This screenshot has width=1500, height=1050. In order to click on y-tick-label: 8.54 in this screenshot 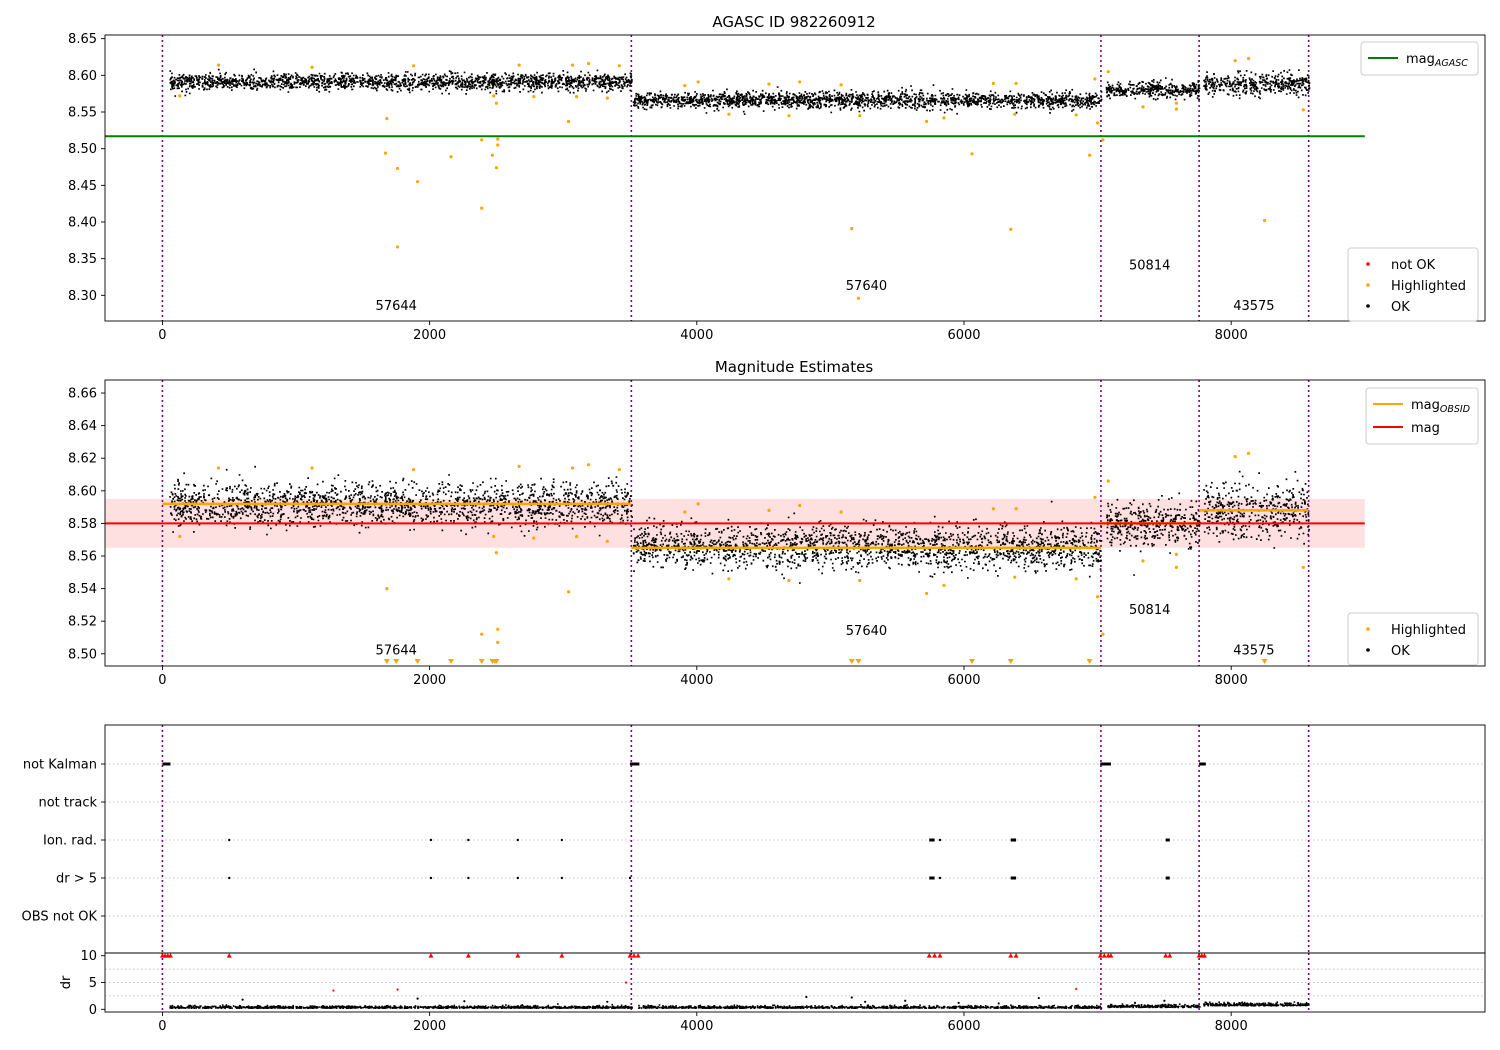, I will do `click(82, 589)`.